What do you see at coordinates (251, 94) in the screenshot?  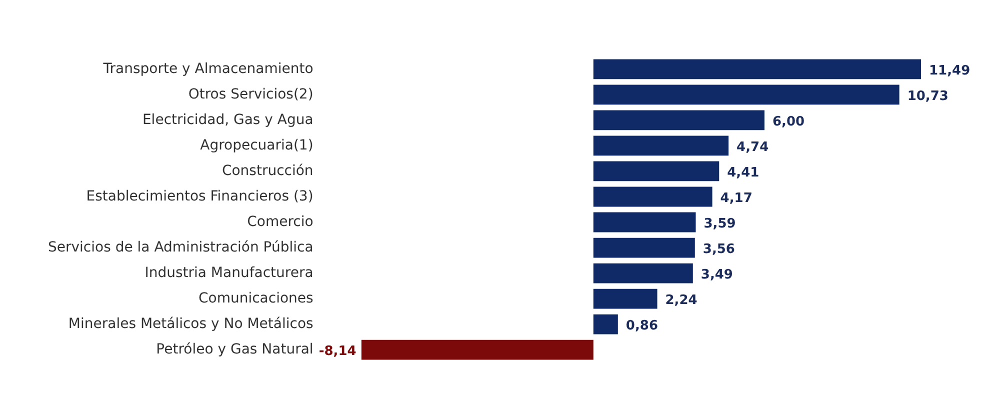 I see `y-tick-label: Otros Servicios(2)` at bounding box center [251, 94].